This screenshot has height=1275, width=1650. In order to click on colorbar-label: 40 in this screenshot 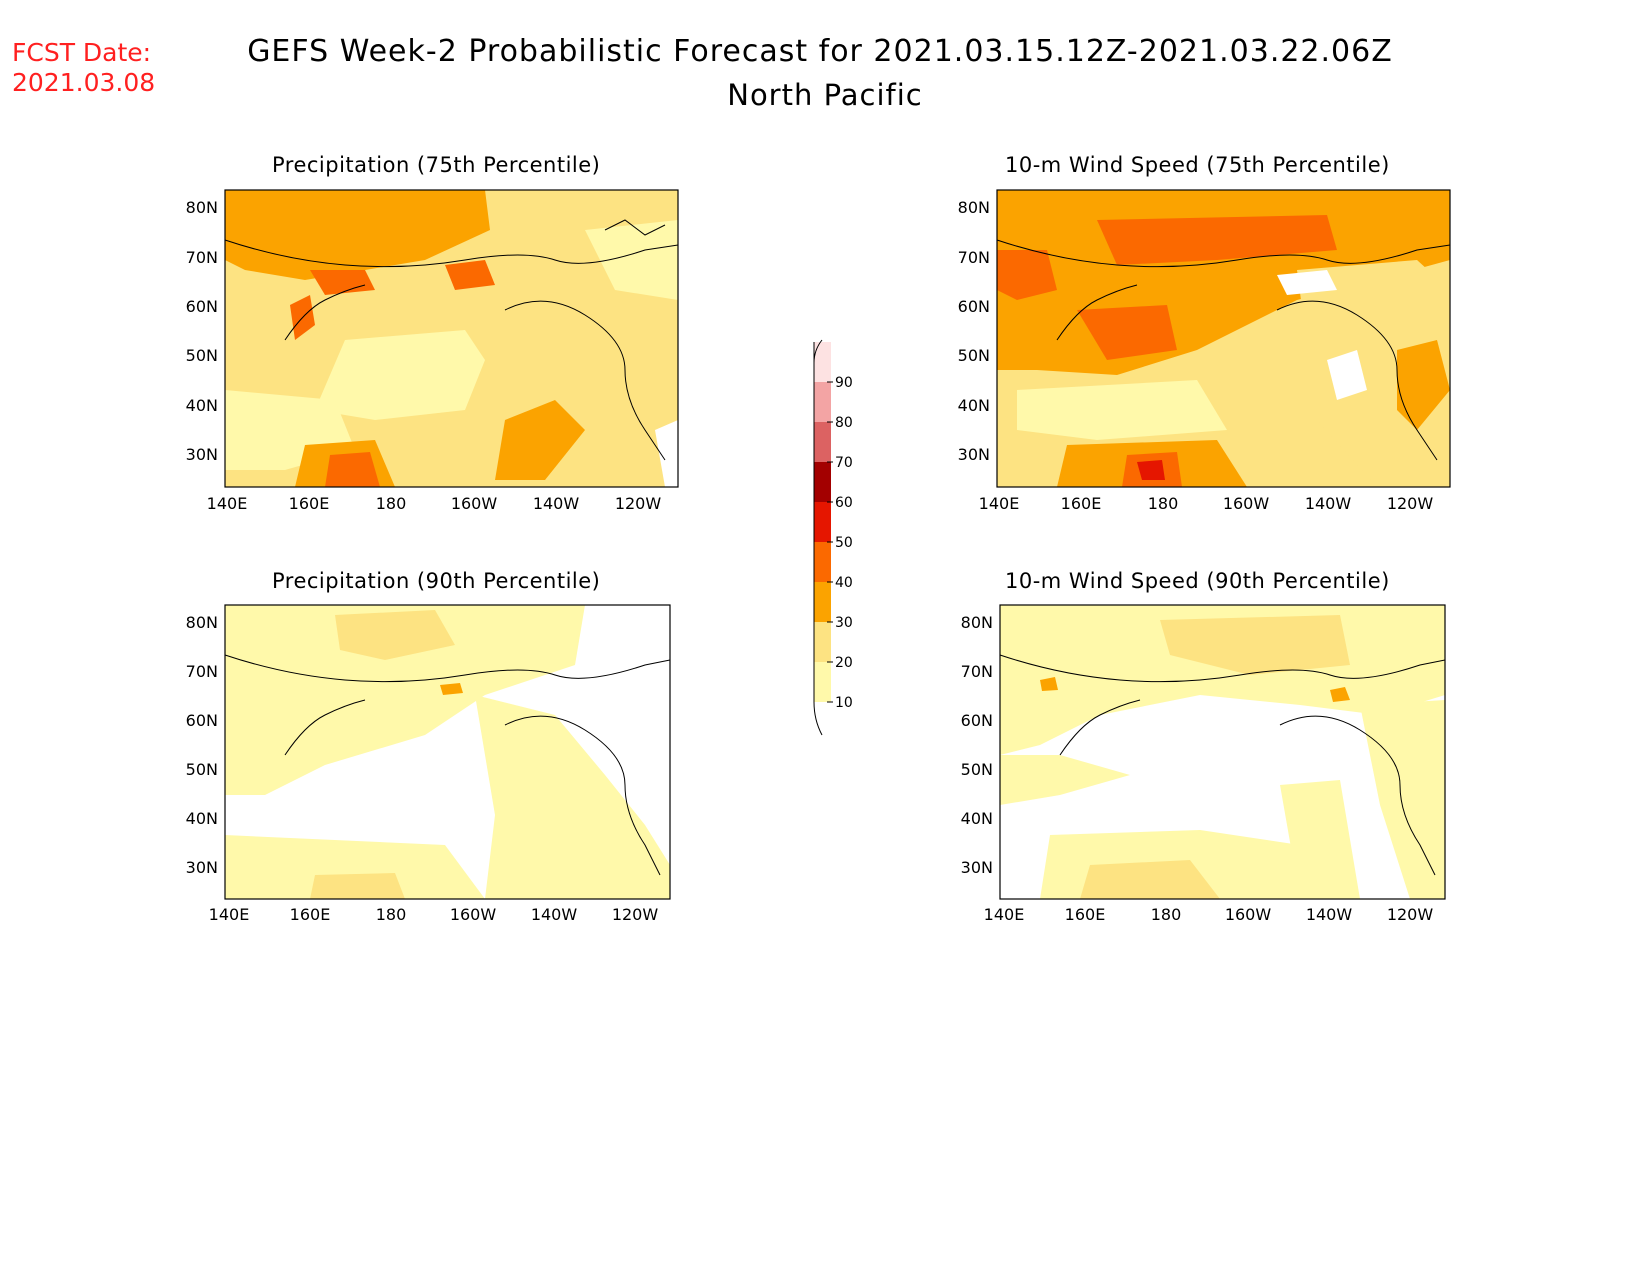, I will do `click(844, 583)`.